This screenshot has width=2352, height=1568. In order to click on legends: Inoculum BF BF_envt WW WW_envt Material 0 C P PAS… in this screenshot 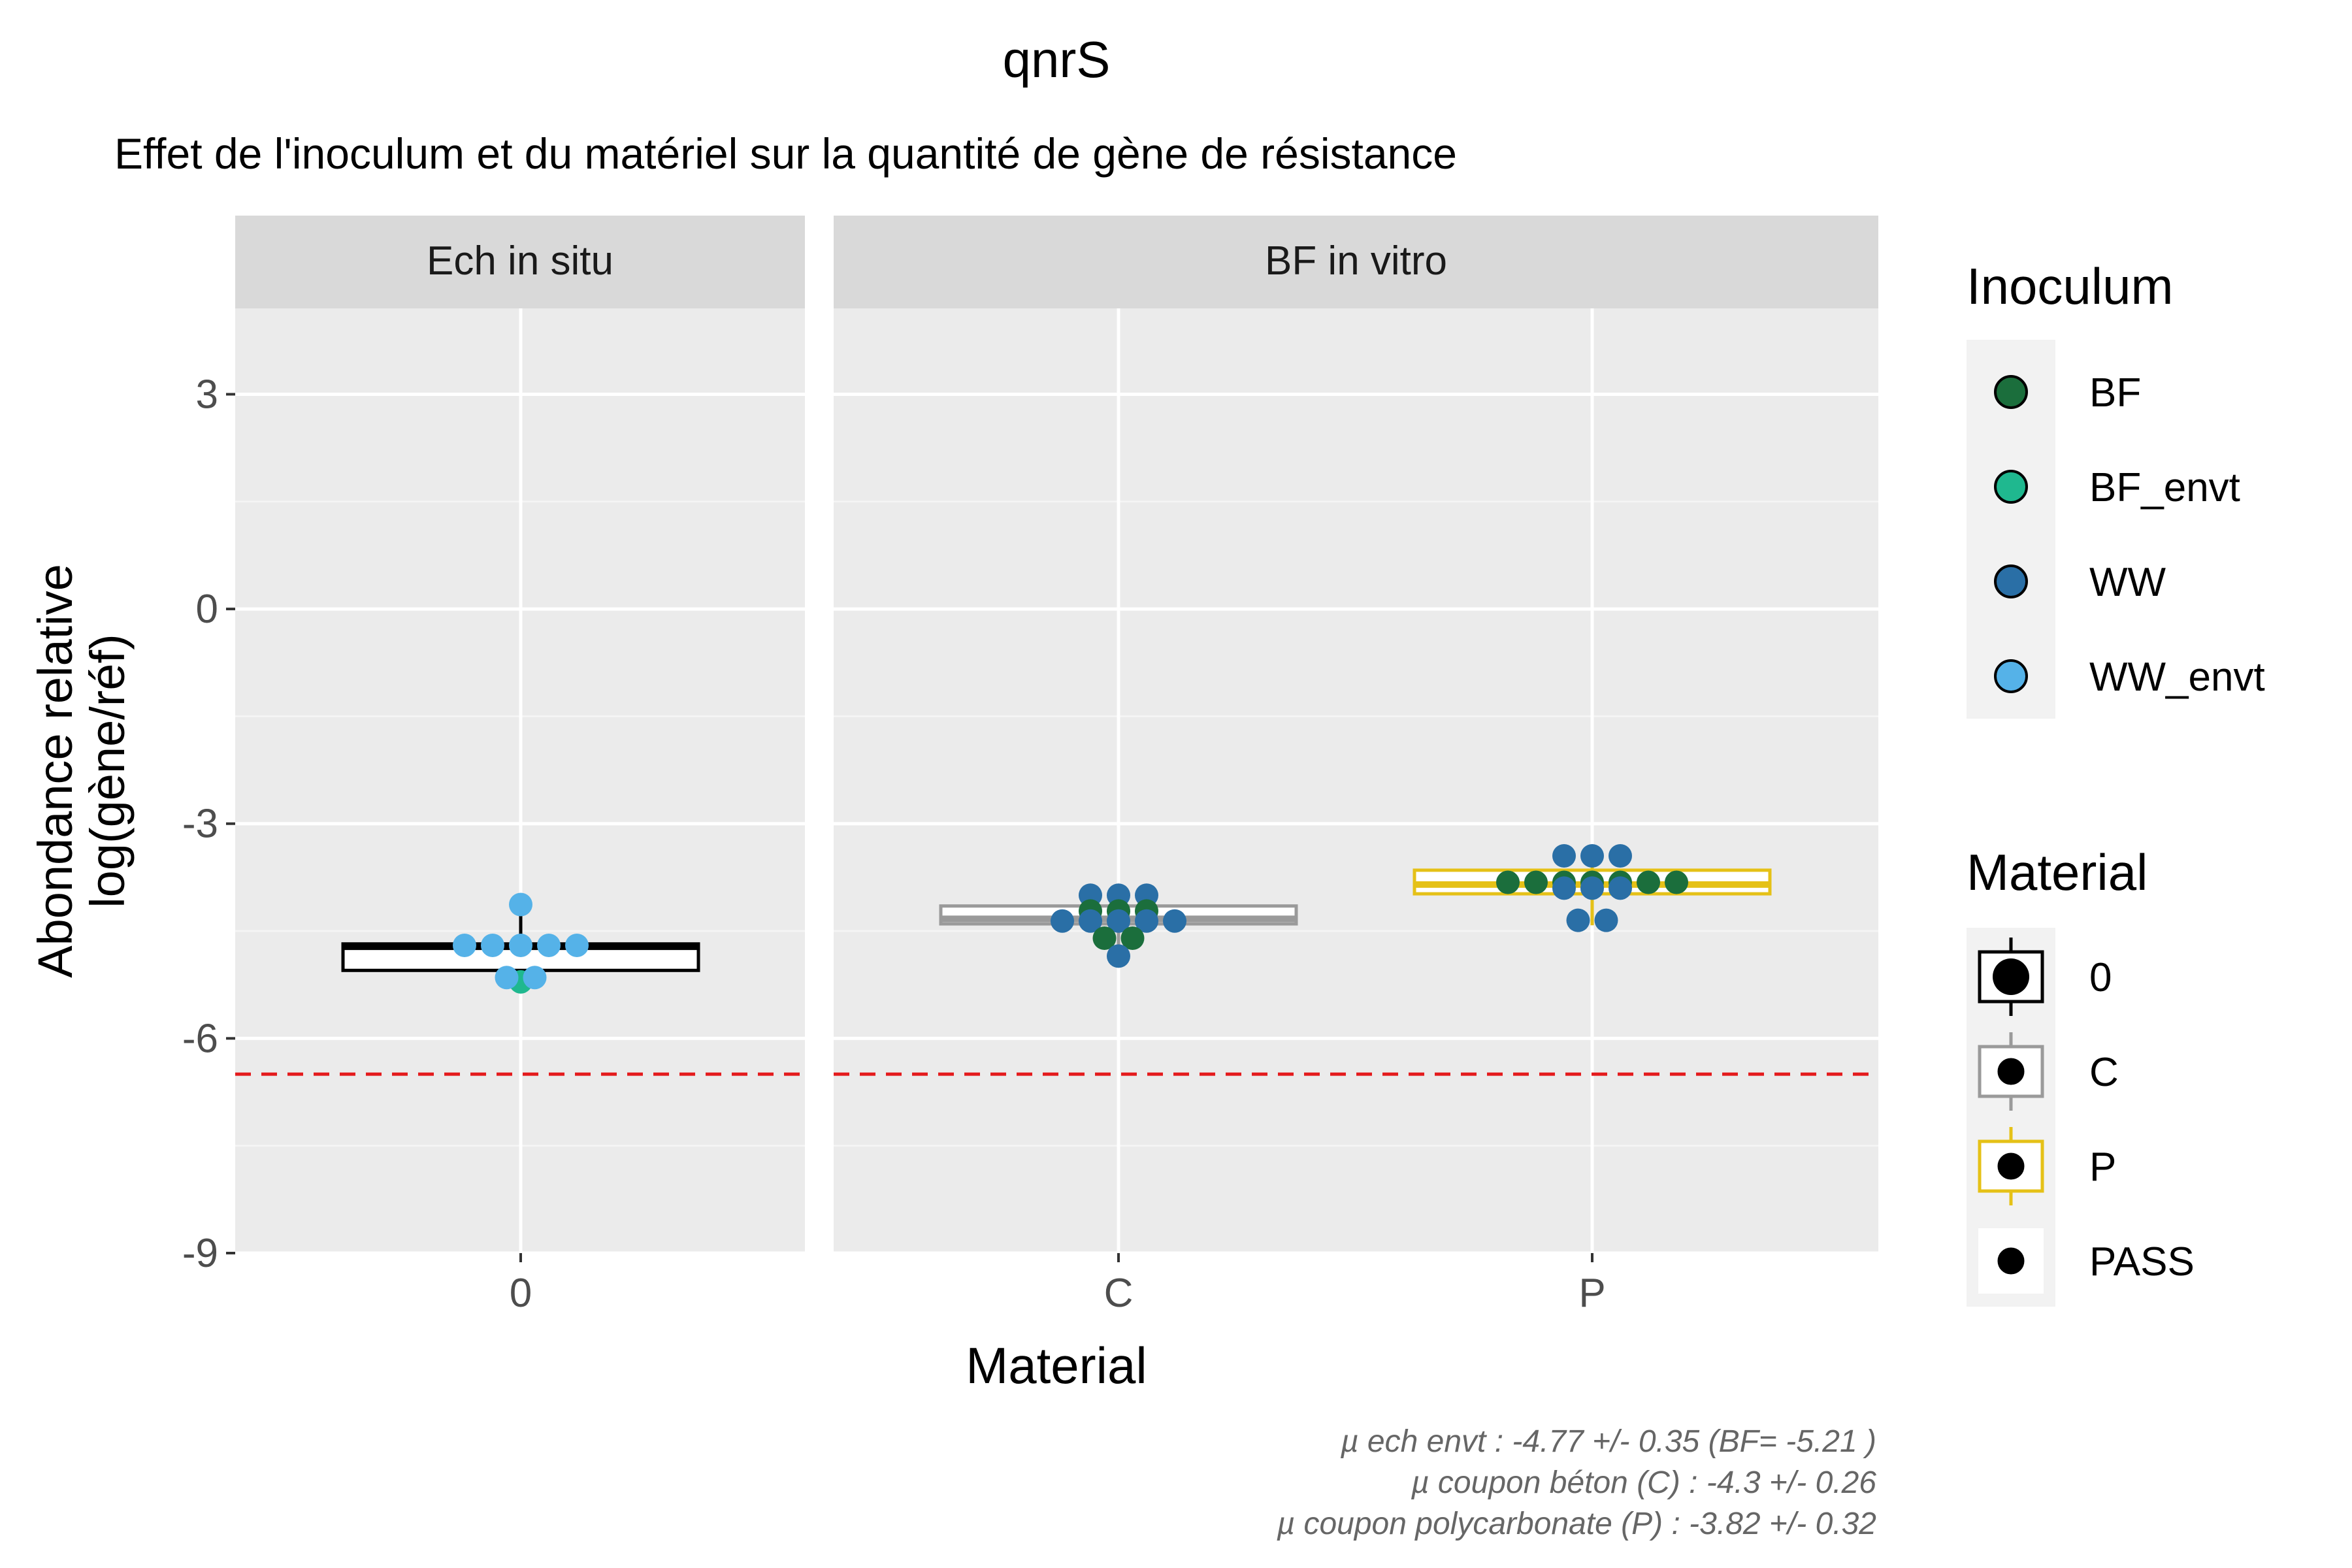, I will do `click(2116, 782)`.